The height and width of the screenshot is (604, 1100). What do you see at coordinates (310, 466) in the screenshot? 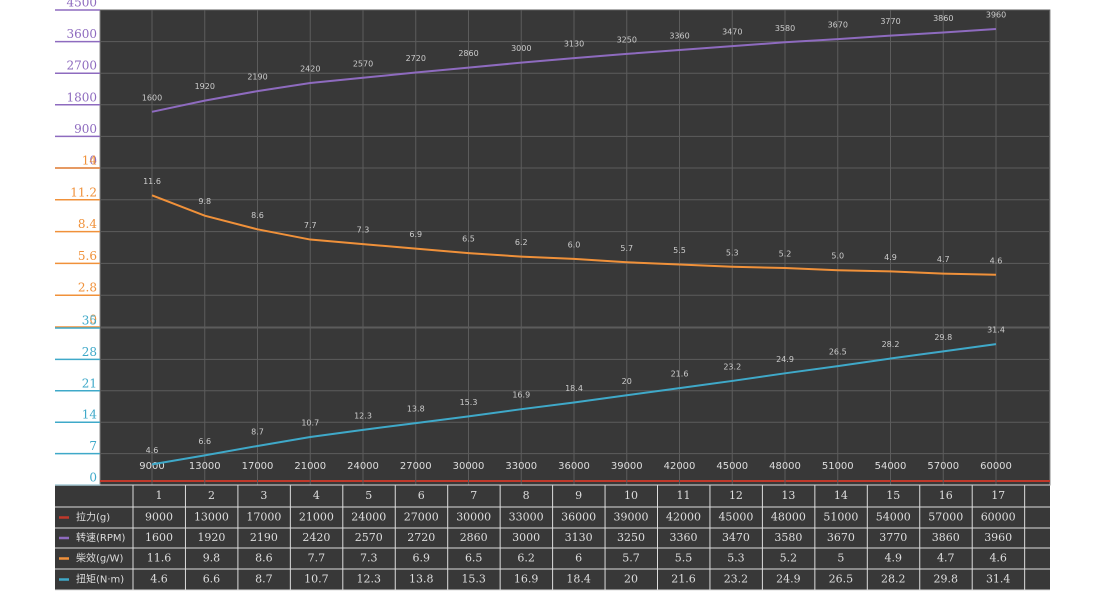
I see `x-tick-label: 21000` at bounding box center [310, 466].